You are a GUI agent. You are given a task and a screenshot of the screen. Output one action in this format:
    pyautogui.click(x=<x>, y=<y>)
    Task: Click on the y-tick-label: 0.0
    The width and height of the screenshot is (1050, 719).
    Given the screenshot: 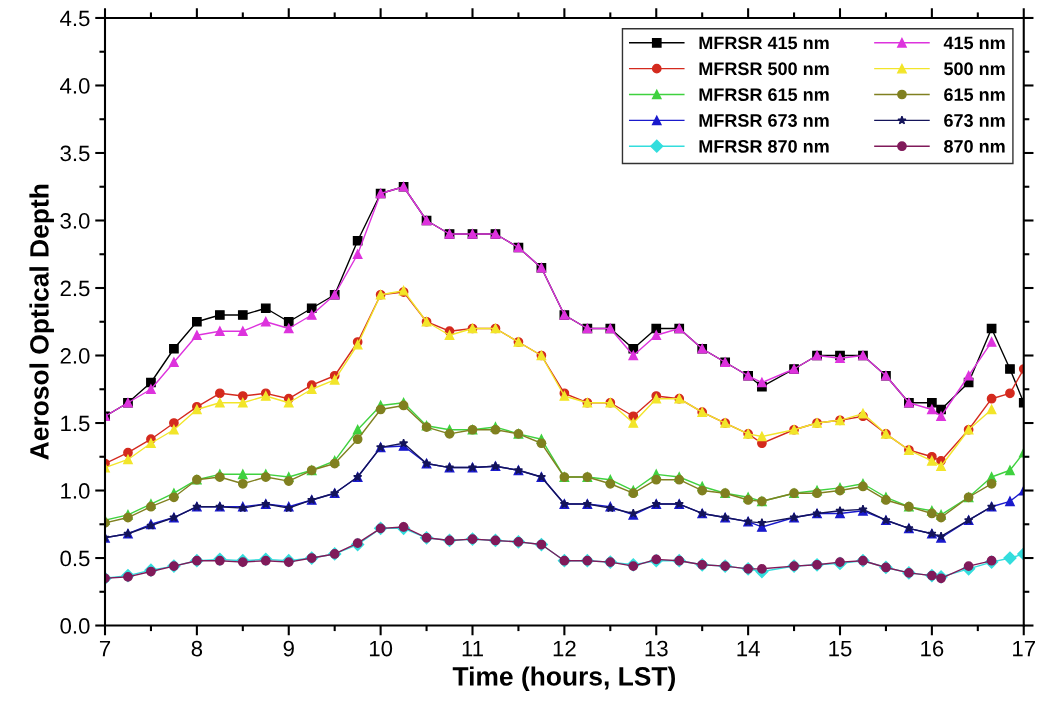 What is the action you would take?
    pyautogui.click(x=75, y=626)
    